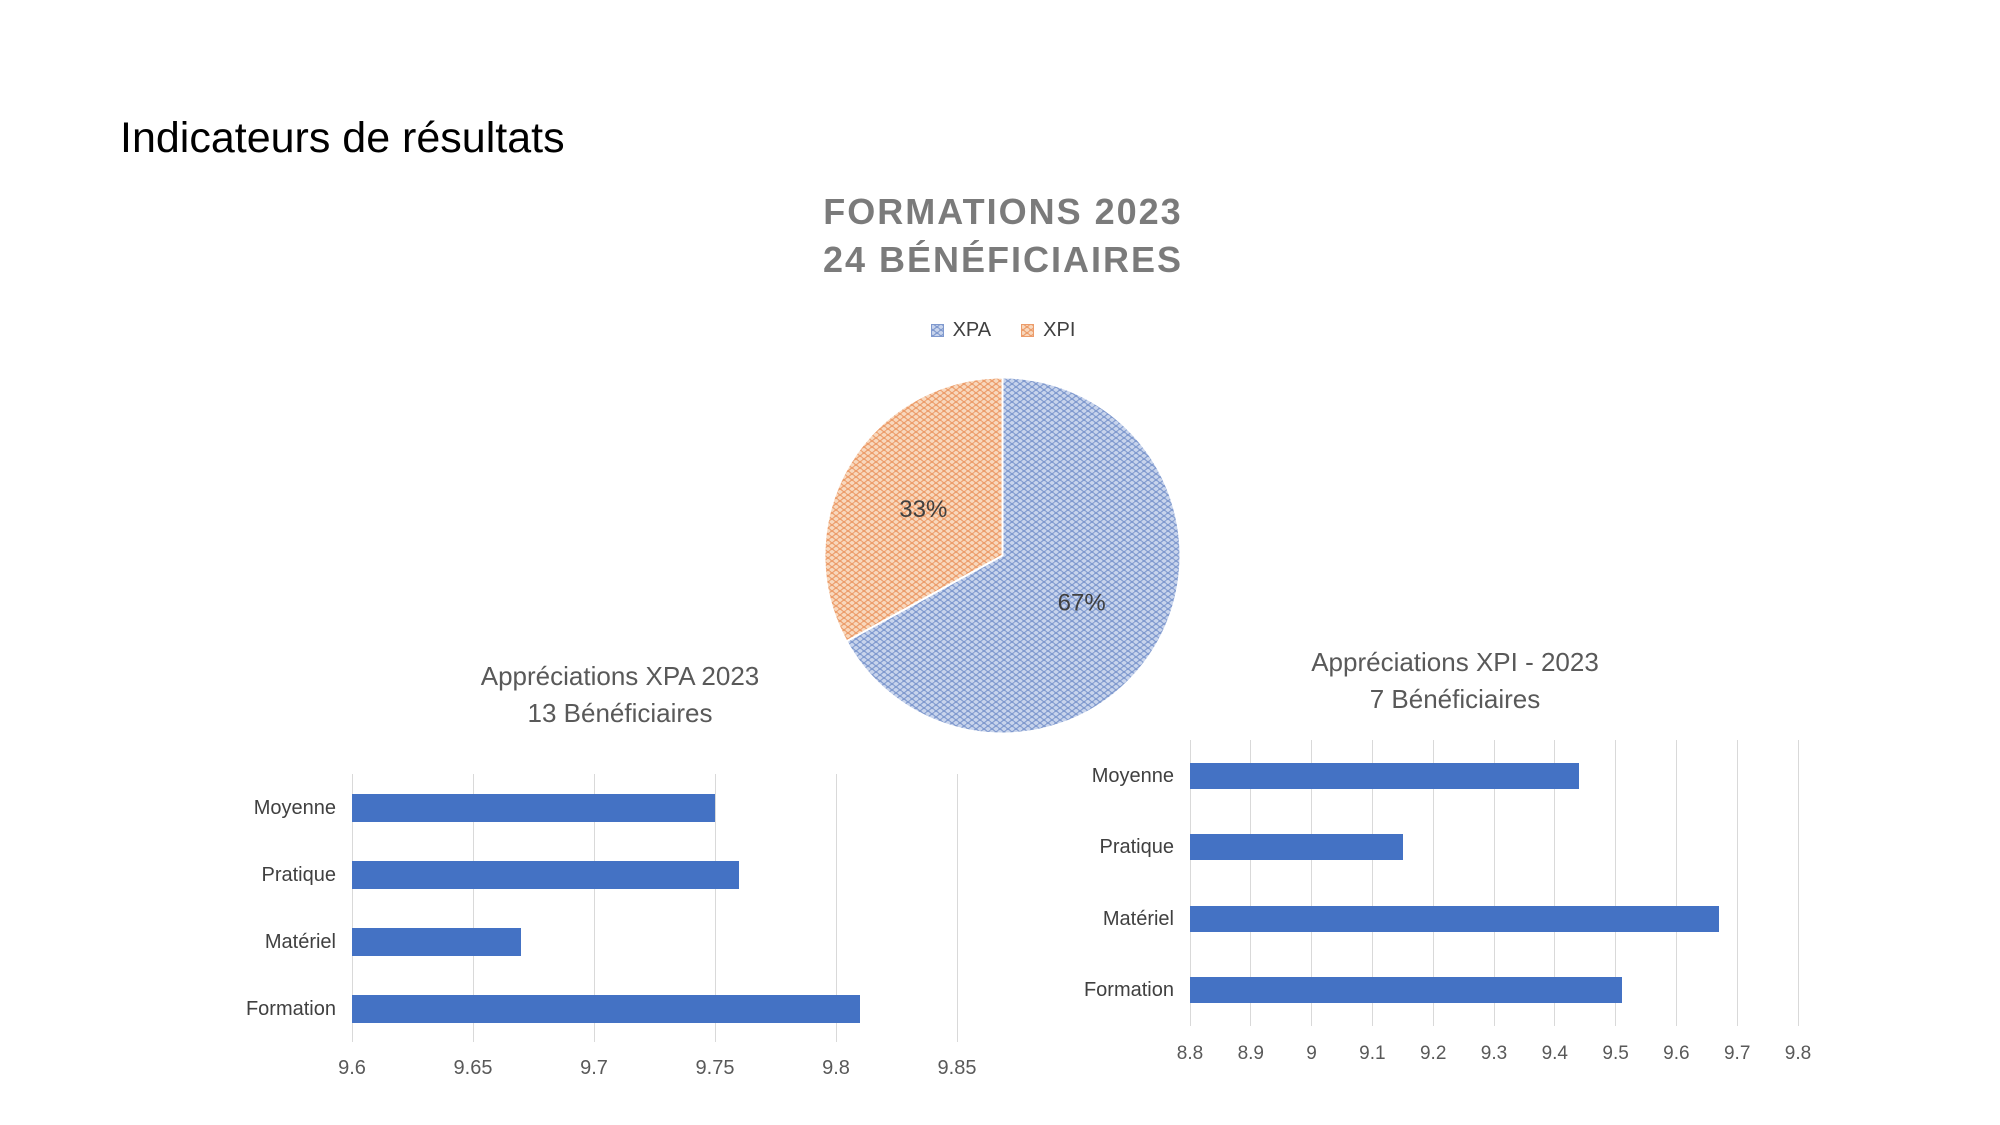 The height and width of the screenshot is (1125, 2000). What do you see at coordinates (1311, 1053) in the screenshot?
I see `axis-tick-label: 9` at bounding box center [1311, 1053].